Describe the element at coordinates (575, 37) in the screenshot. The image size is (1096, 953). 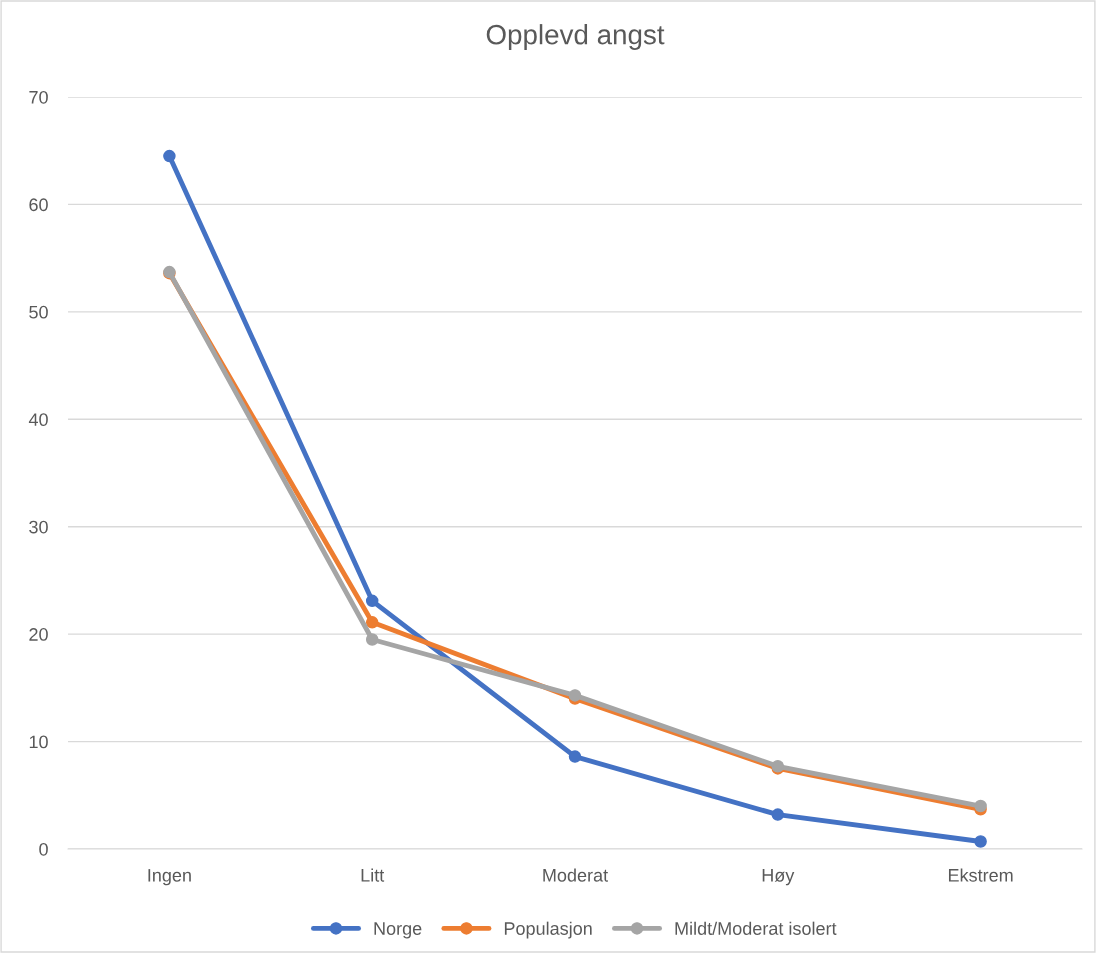
I see `chart-title: Opplevd angst` at that location.